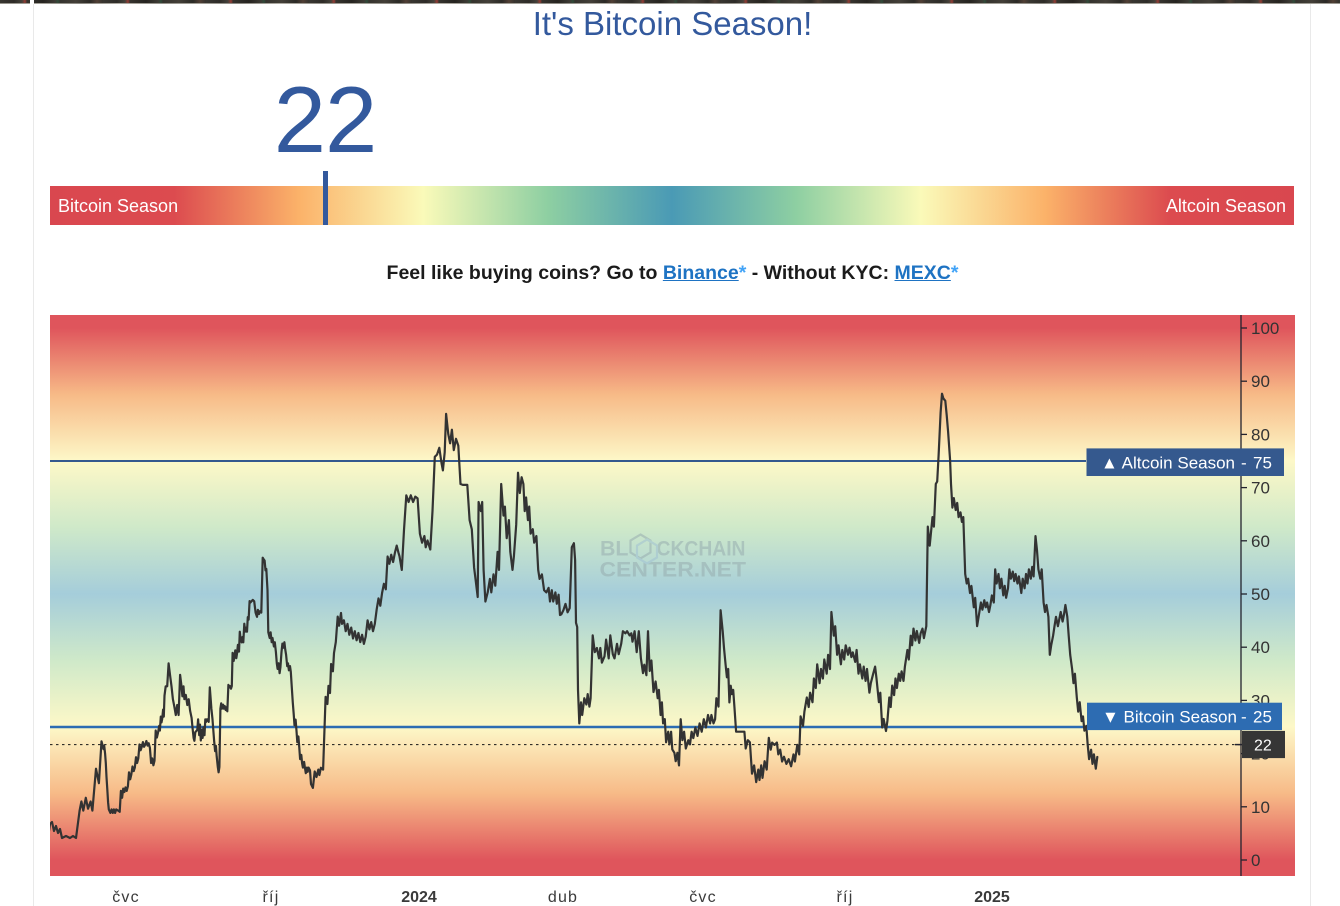  What do you see at coordinates (1260, 488) in the screenshot?
I see `svg-text: 70` at bounding box center [1260, 488].